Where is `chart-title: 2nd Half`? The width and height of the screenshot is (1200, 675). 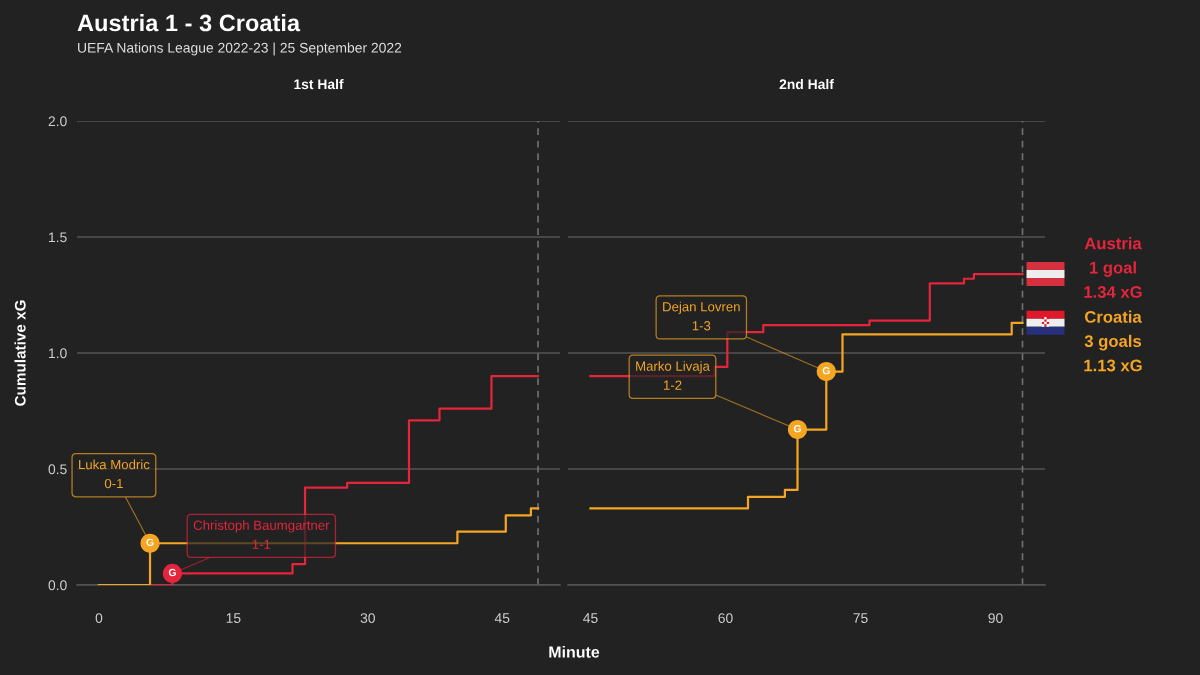
chart-title: 2nd Half is located at coordinates (806, 84).